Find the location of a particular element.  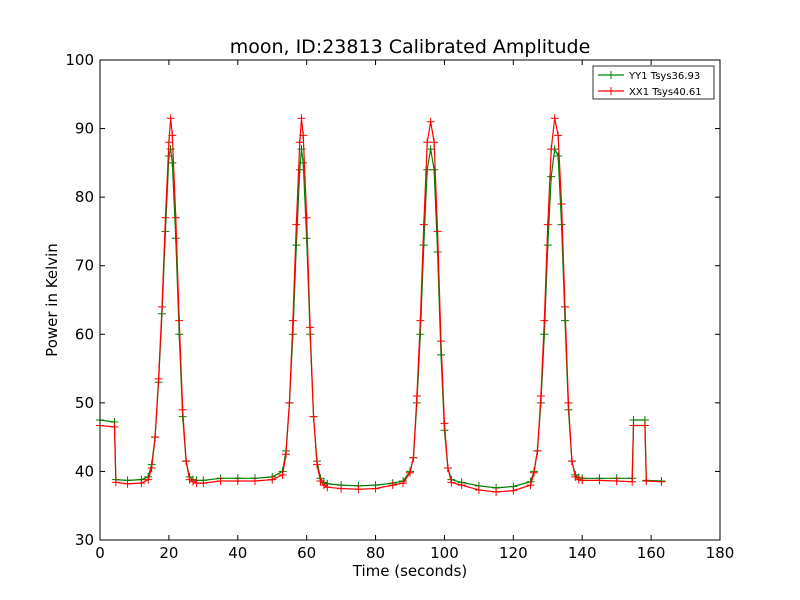

x-tick-label: 60 is located at coordinates (306, 553).